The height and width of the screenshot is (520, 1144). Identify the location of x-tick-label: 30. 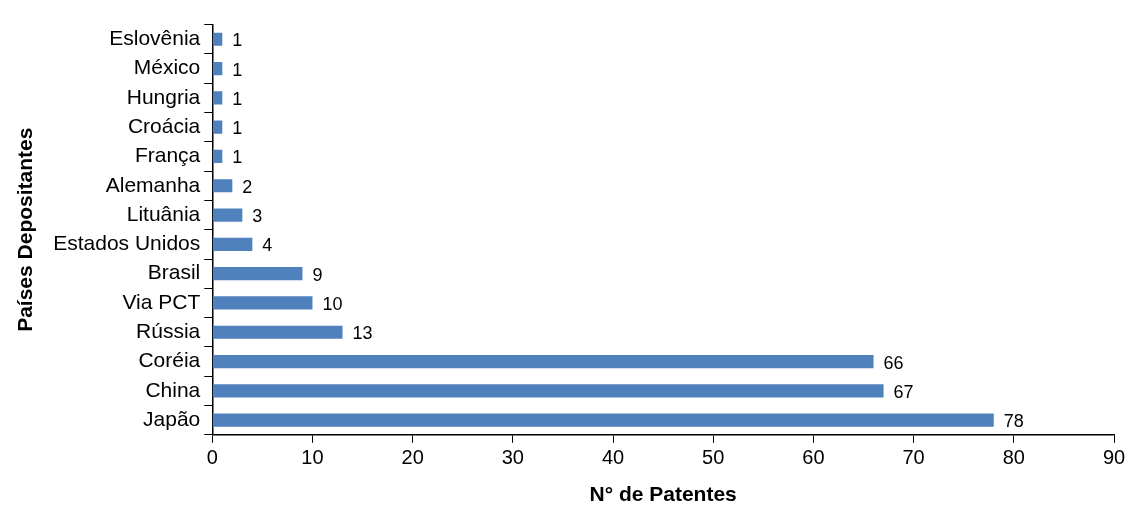
(512, 457).